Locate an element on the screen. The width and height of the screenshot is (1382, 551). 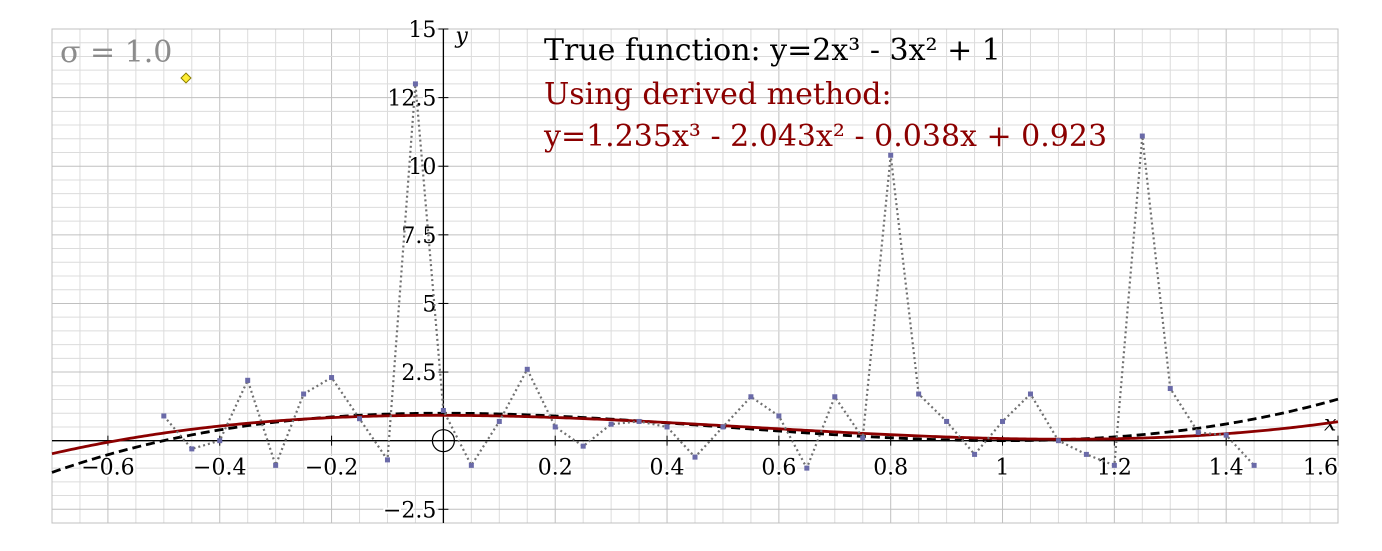
derived-method-title: Using derived method: is located at coordinates (718, 94).